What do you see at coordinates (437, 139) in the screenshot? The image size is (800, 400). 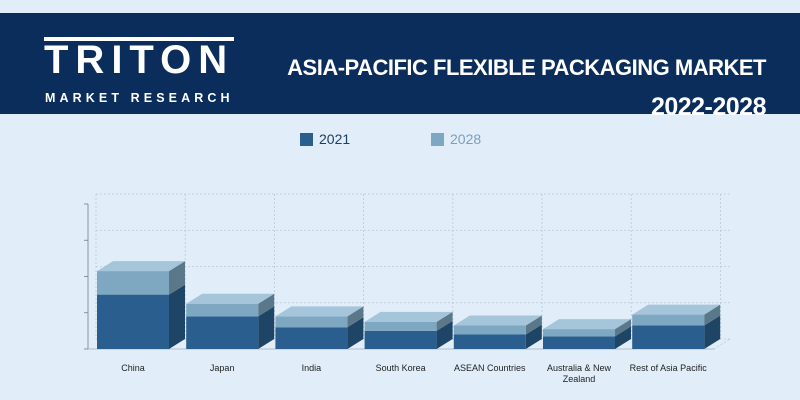 I see `legend-swatch-2028` at bounding box center [437, 139].